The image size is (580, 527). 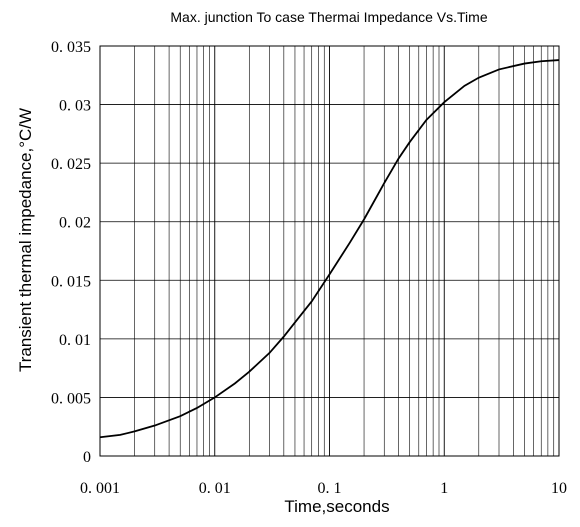 I want to click on y-axis-label: Transient thermal impedance,°C/W, so click(x=25, y=240).